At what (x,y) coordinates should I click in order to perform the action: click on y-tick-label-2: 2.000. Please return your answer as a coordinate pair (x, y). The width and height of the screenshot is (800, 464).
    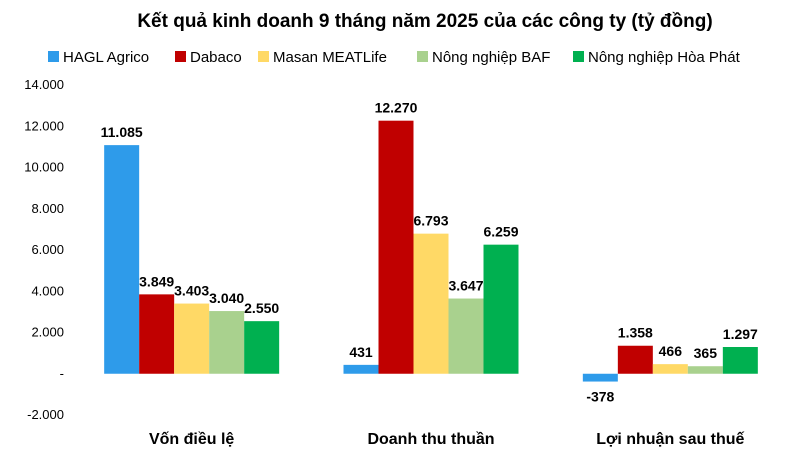
    Looking at the image, I should click on (47, 332).